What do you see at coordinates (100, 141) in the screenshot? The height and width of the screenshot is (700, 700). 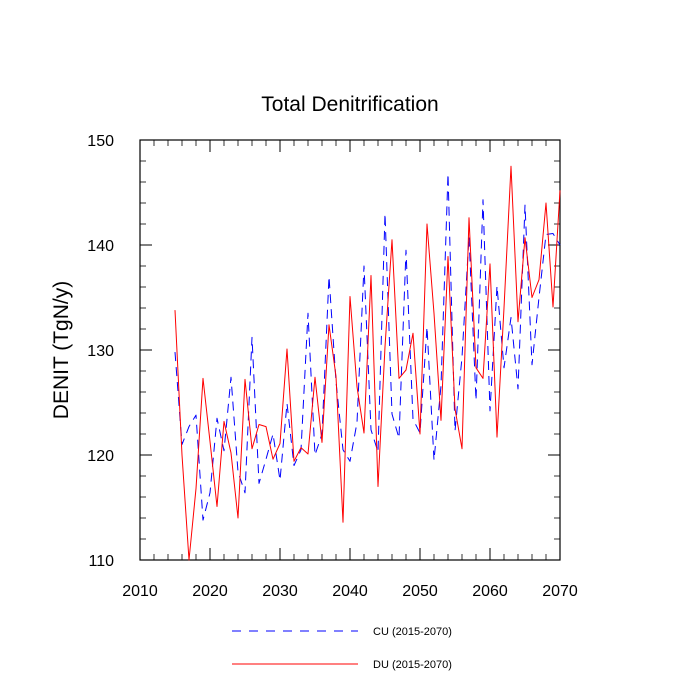 I see `y-tick-label: 150` at bounding box center [100, 141].